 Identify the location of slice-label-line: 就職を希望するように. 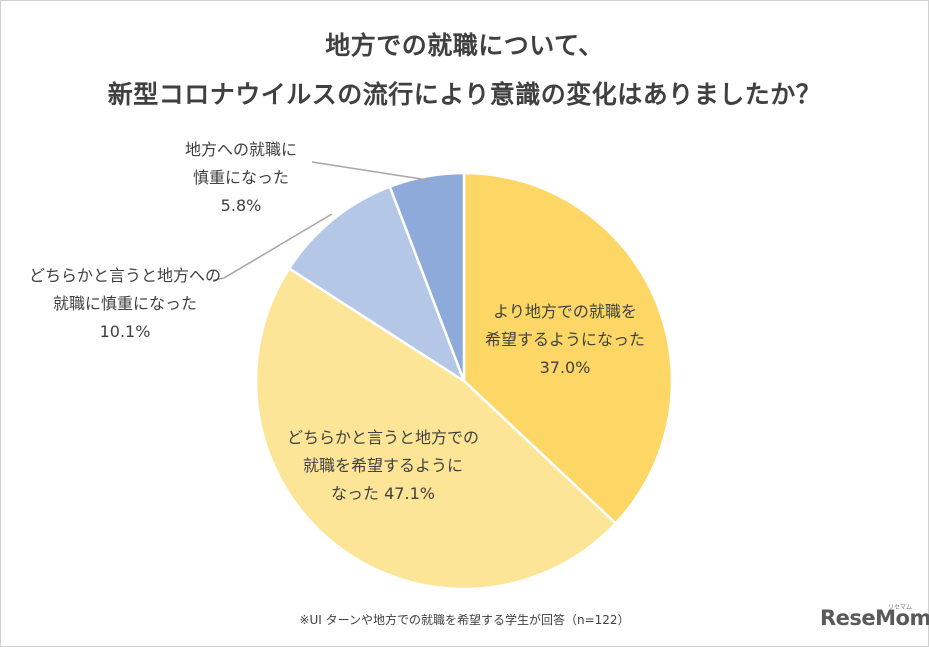
(382, 465).